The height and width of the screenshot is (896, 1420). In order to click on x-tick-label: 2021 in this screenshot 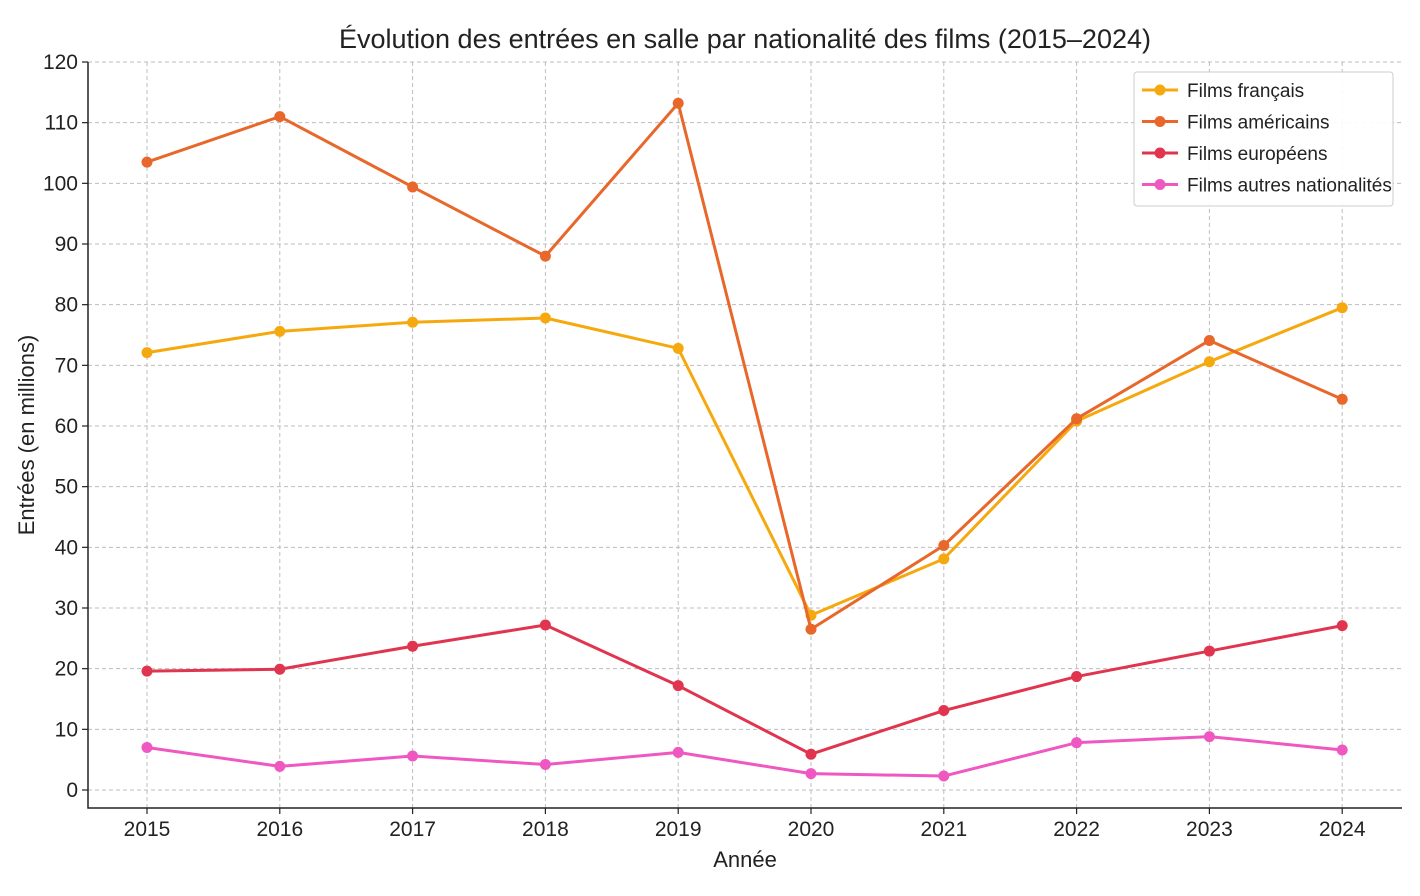, I will do `click(943, 829)`.